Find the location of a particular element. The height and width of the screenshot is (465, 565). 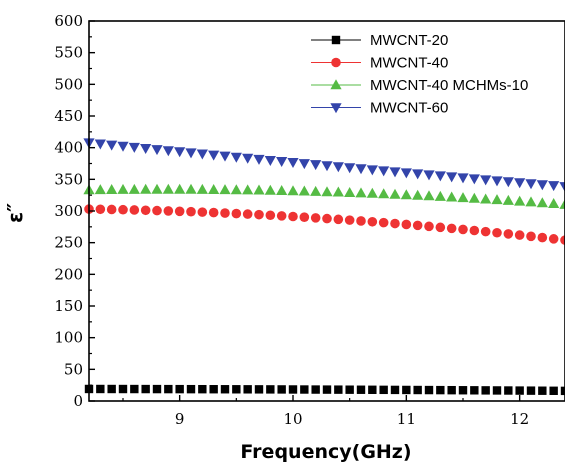

y-tick-label: 500 is located at coordinates (68, 84).